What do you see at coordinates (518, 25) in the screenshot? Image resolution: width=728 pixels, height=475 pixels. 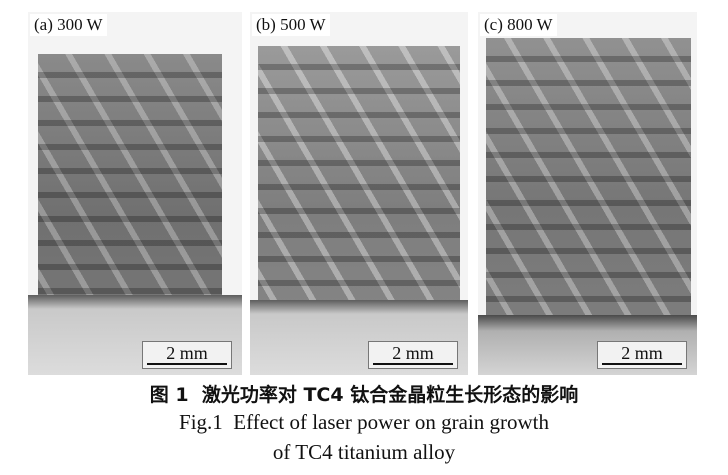 I see `panel-label: (c) 800 W` at bounding box center [518, 25].